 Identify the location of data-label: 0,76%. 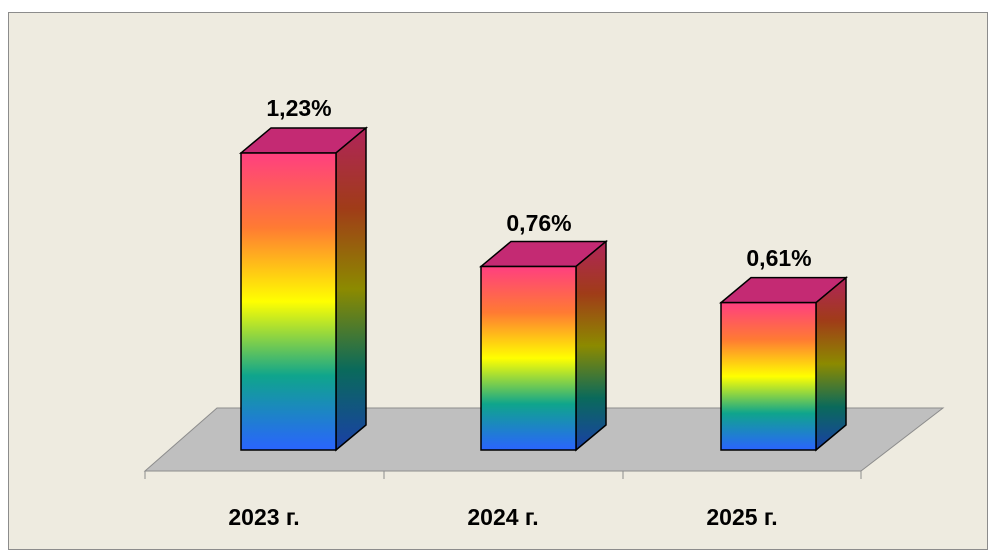
(538, 223).